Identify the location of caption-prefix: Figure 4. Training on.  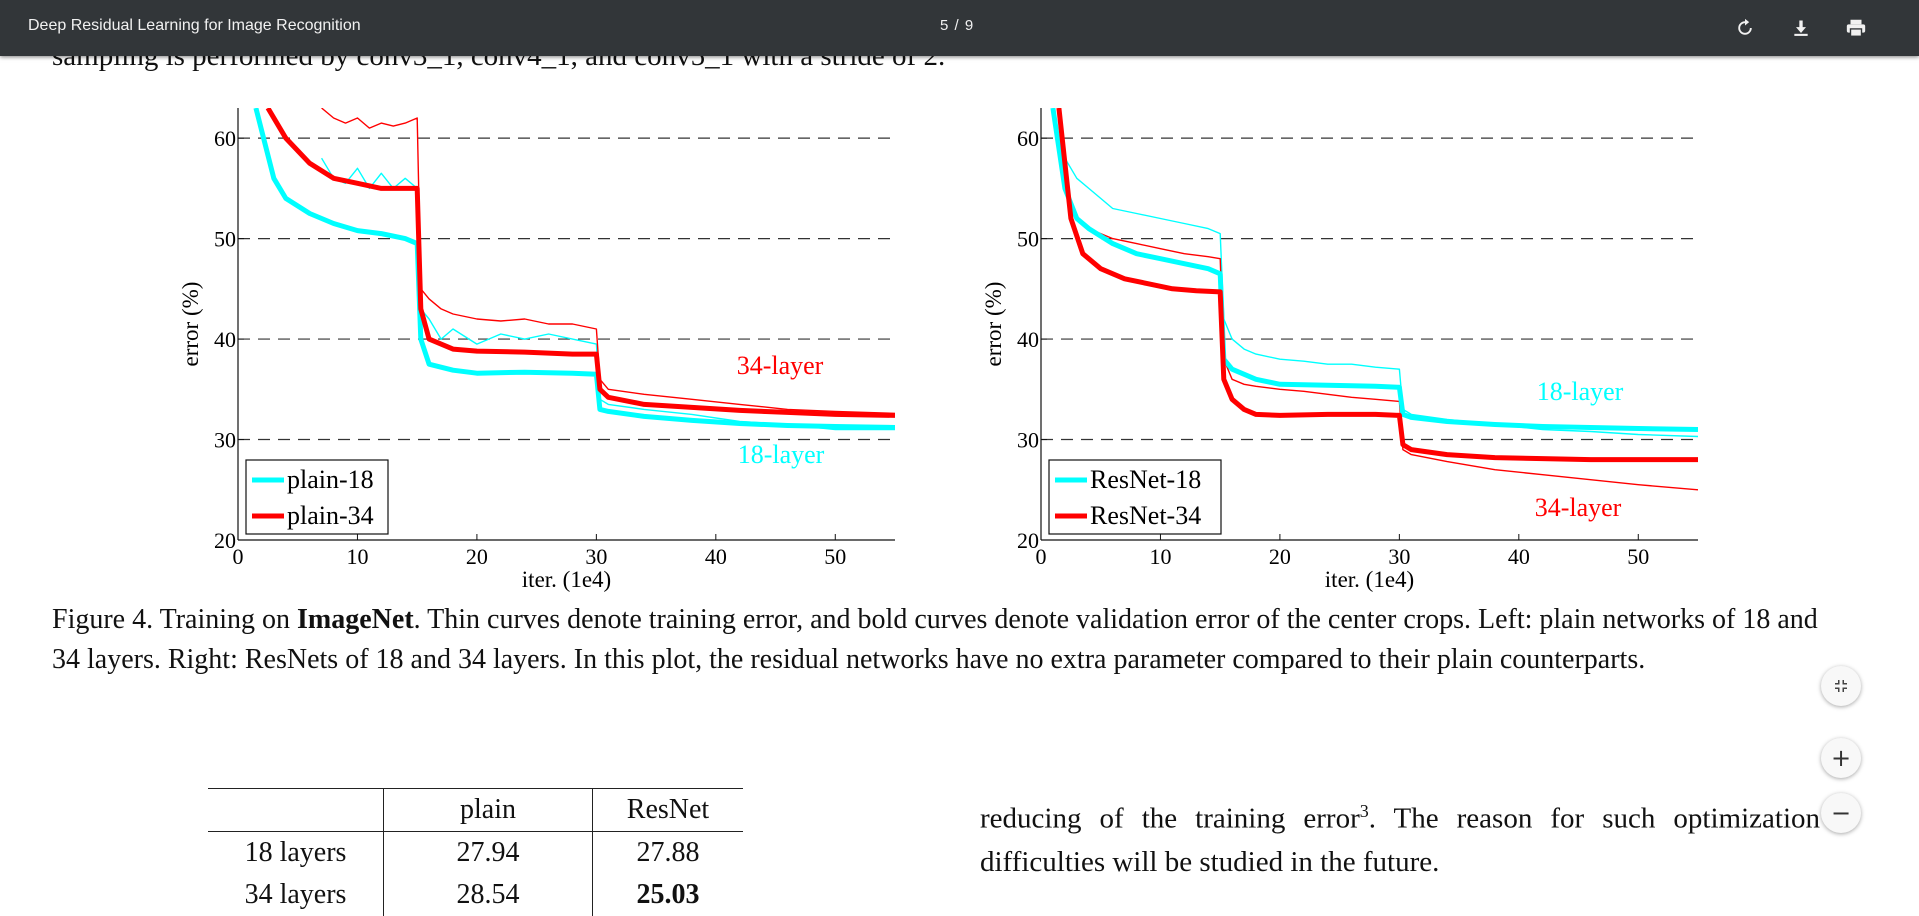
(175, 619).